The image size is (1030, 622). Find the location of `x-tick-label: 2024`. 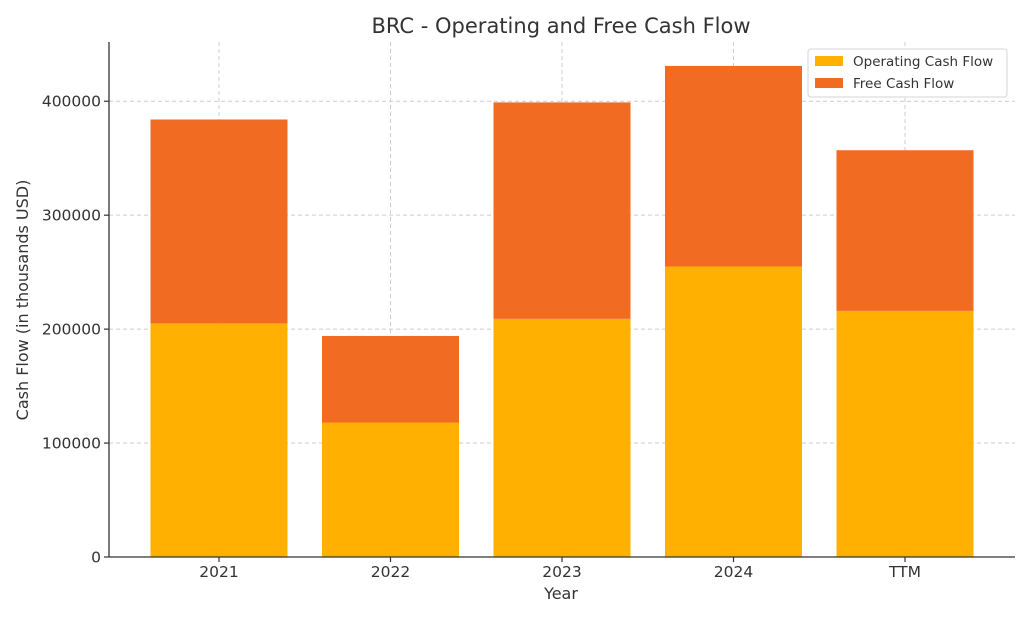

x-tick-label: 2024 is located at coordinates (733, 572).